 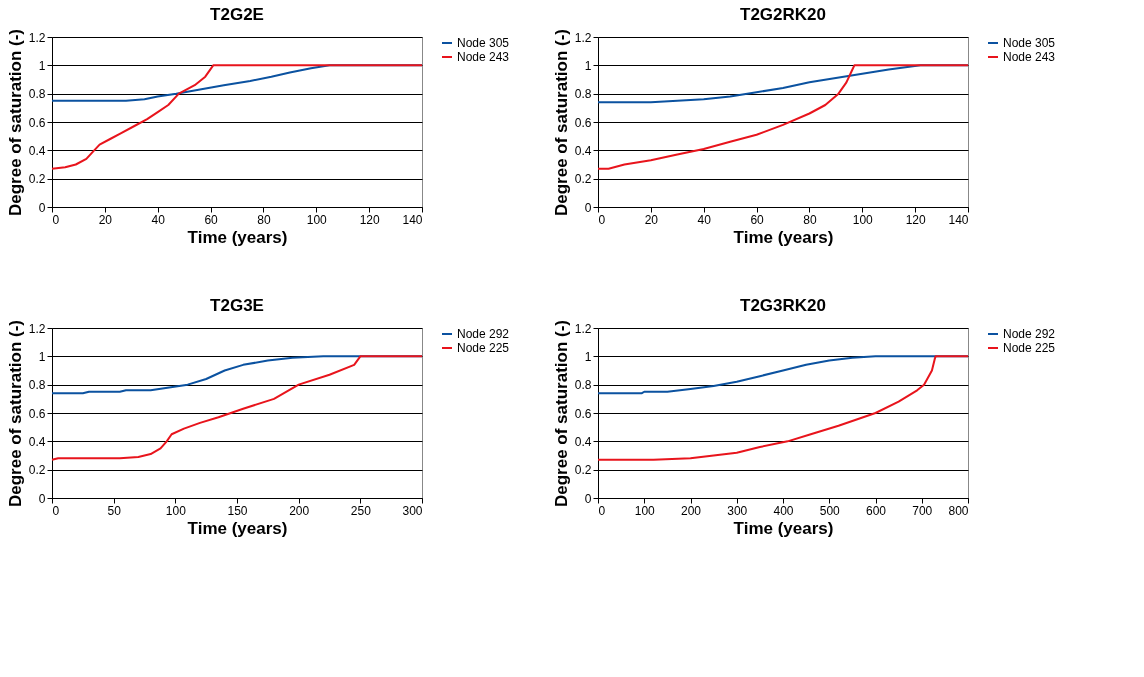 What do you see at coordinates (783, 510) in the screenshot?
I see `x-tick-label: 400` at bounding box center [783, 510].